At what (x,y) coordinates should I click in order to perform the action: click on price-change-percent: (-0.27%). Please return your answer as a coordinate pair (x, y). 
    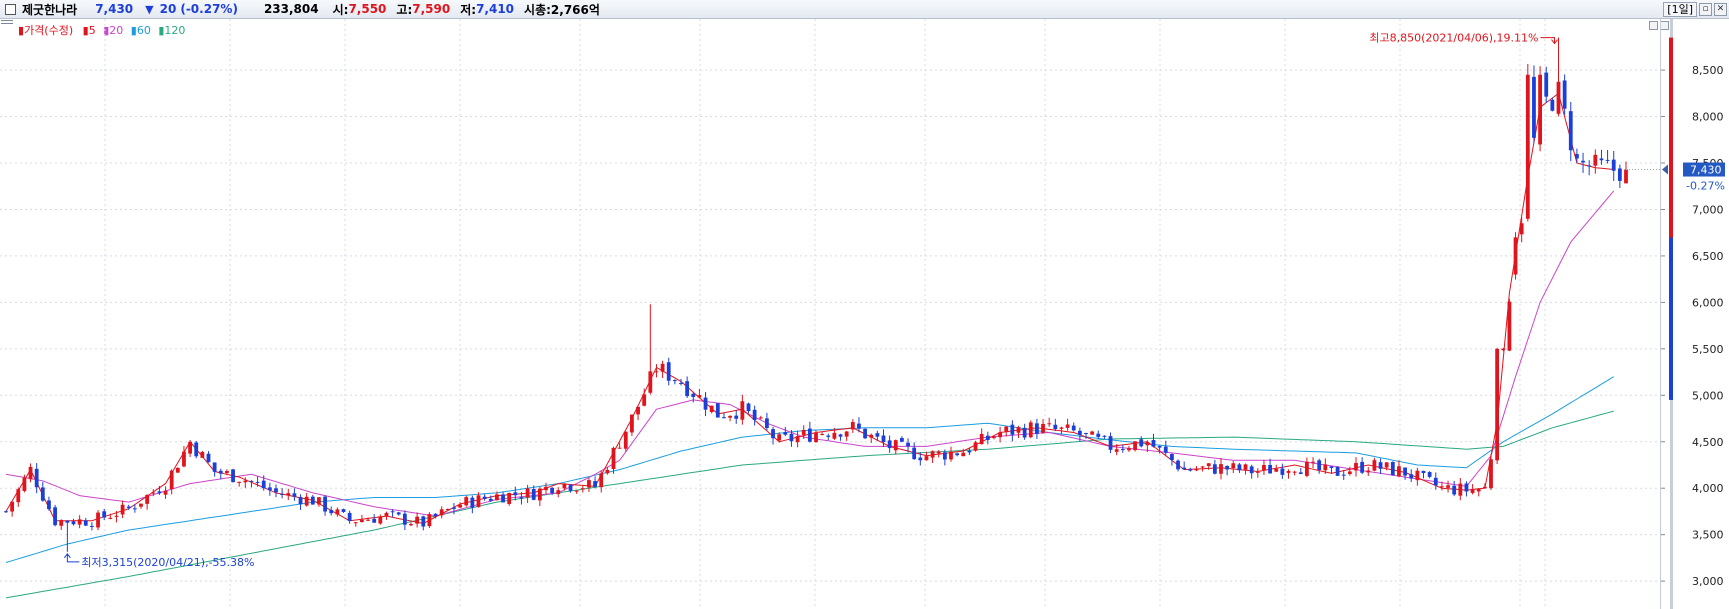
    Looking at the image, I should click on (209, 9).